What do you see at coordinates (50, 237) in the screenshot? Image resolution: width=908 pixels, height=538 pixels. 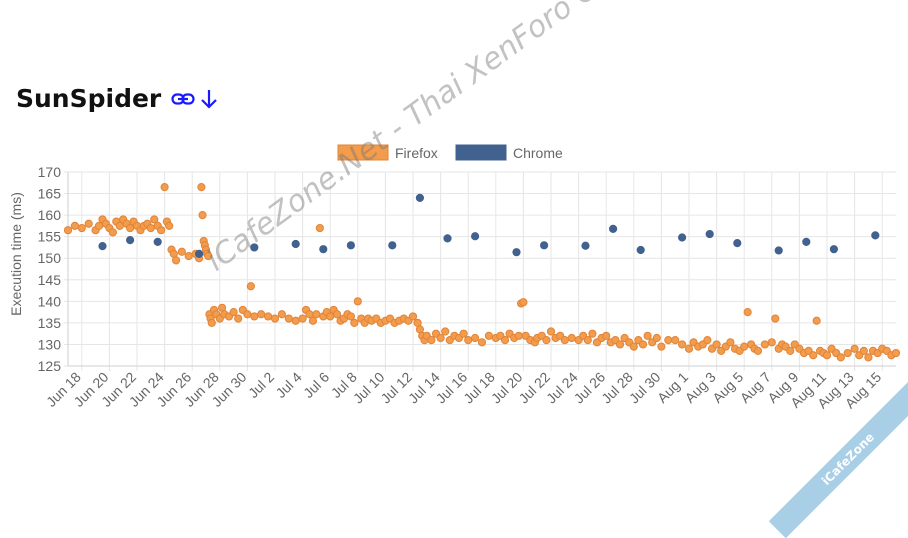 I see `y-tick-label: 155` at bounding box center [50, 237].